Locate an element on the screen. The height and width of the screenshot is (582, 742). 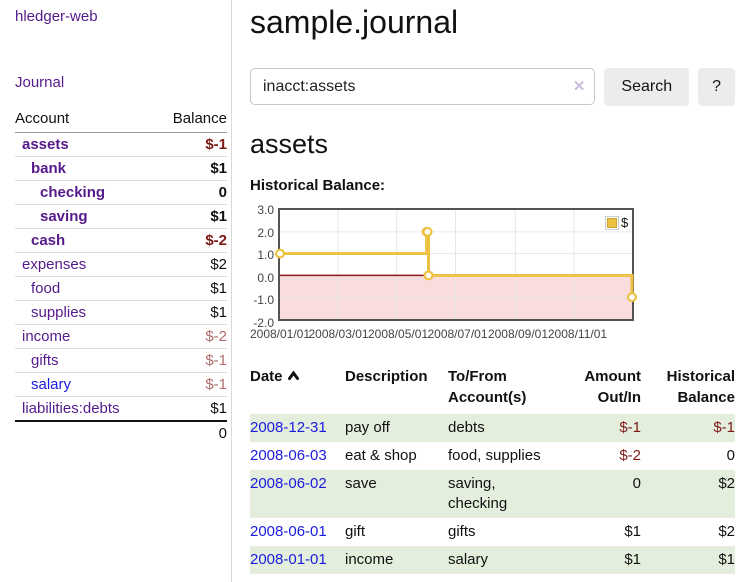
y-tick-label: 2.0 is located at coordinates (265, 232).